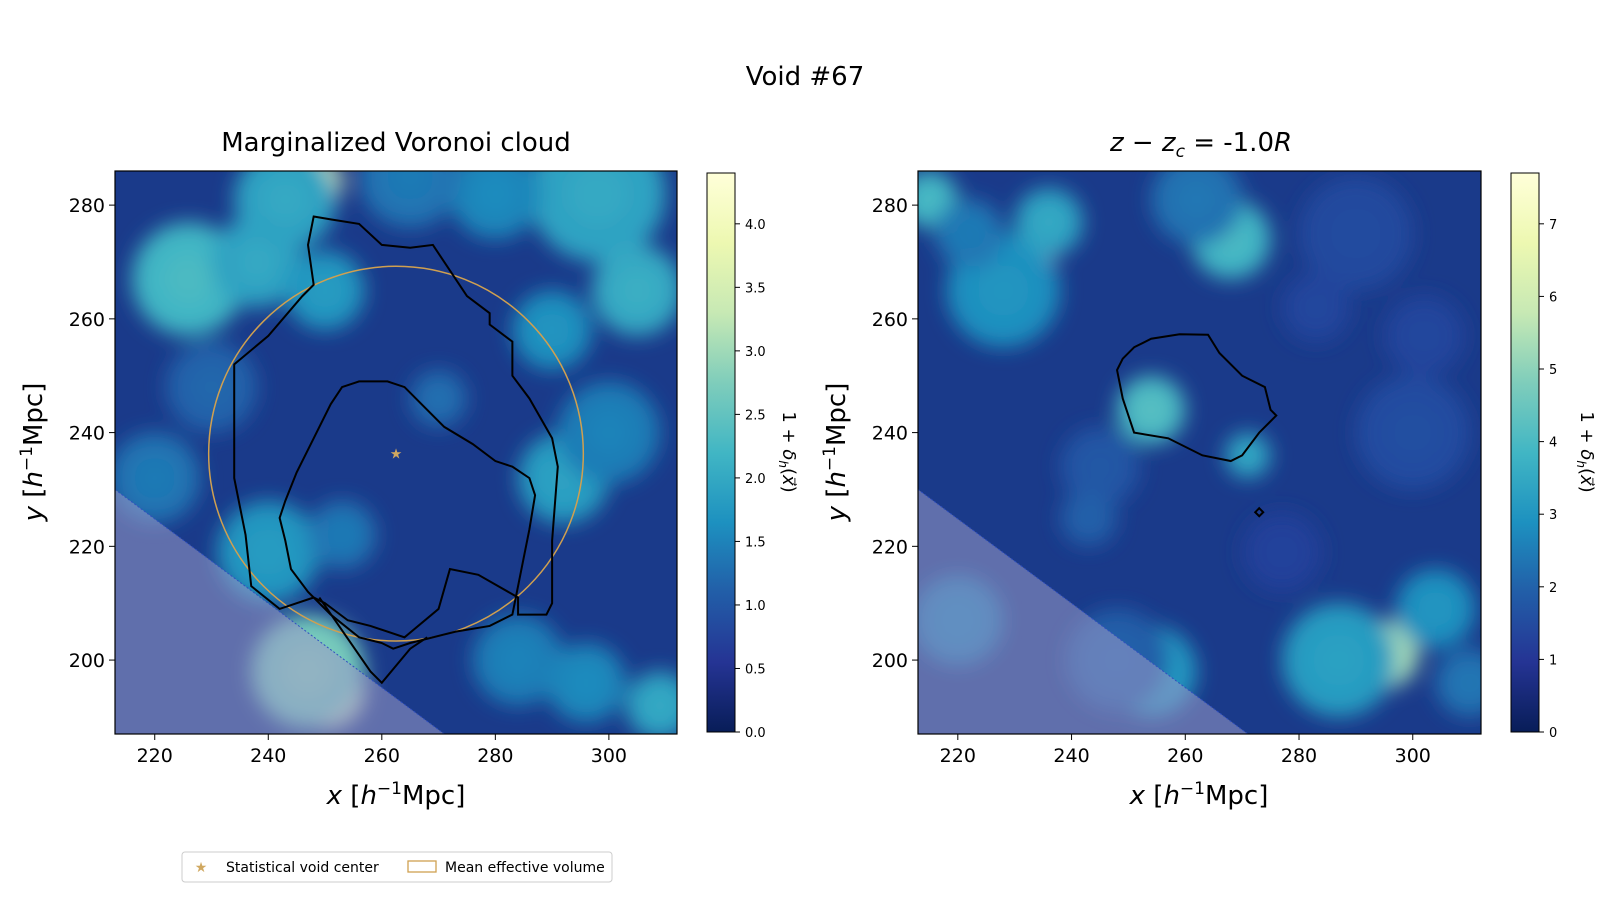  I want to click on left-x-ticks: 220 240 260 280 300, so click(382, 750).